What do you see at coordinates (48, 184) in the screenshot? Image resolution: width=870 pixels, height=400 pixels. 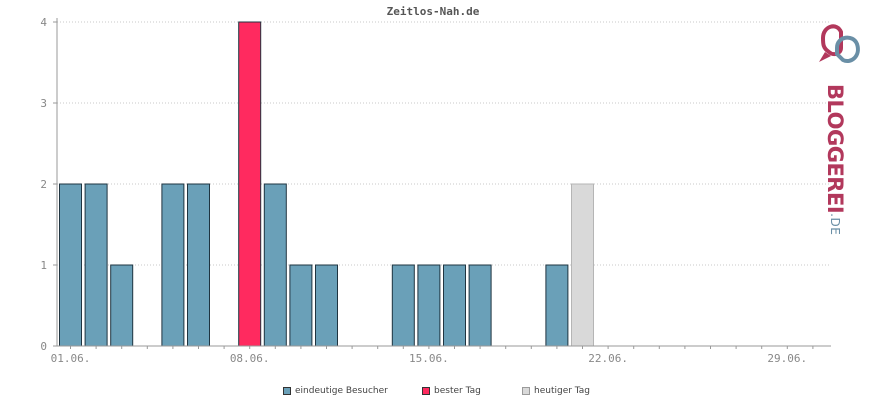 I see `y-axis-ticks: 0 1 2 3 4` at bounding box center [48, 184].